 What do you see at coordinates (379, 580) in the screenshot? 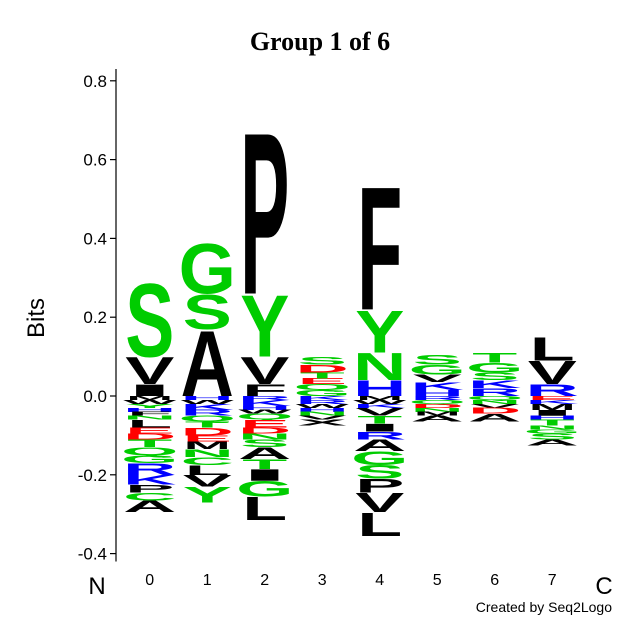
I see `x-tick-label: 4` at bounding box center [379, 580].